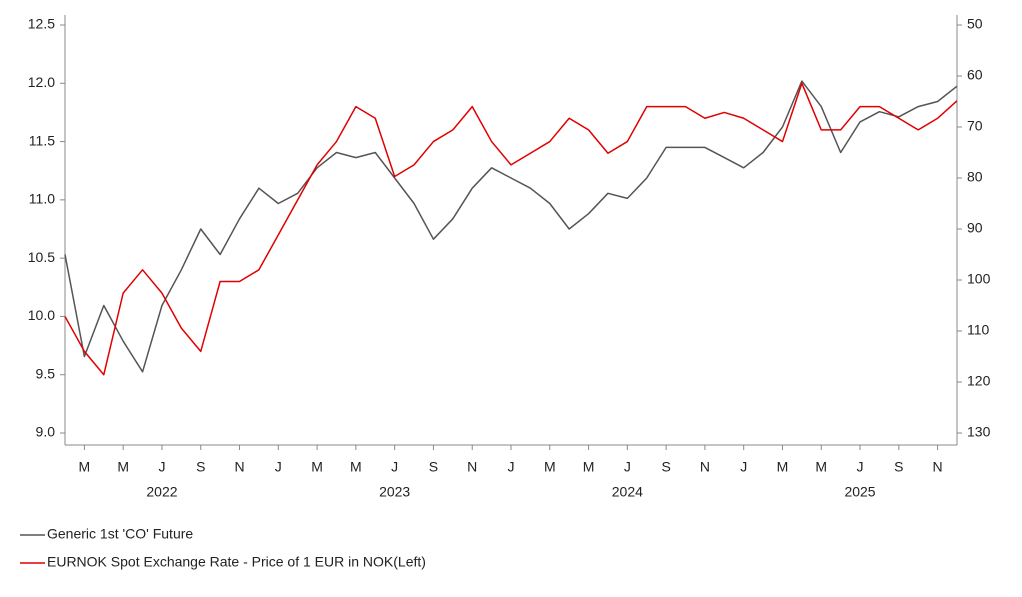 The height and width of the screenshot is (597, 1022). What do you see at coordinates (859, 492) in the screenshot?
I see `x-year-label: 2025` at bounding box center [859, 492].